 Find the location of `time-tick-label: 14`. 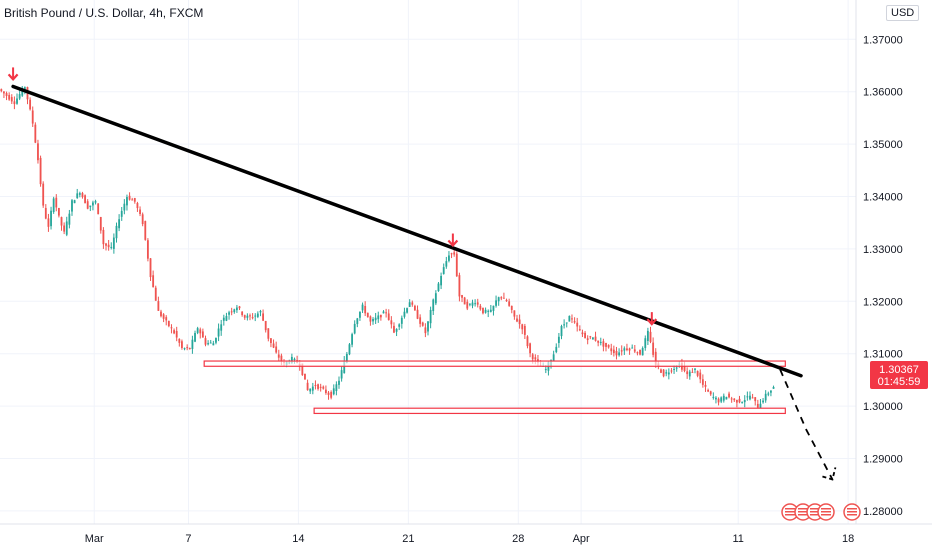

time-tick-label: 14 is located at coordinates (298, 539).